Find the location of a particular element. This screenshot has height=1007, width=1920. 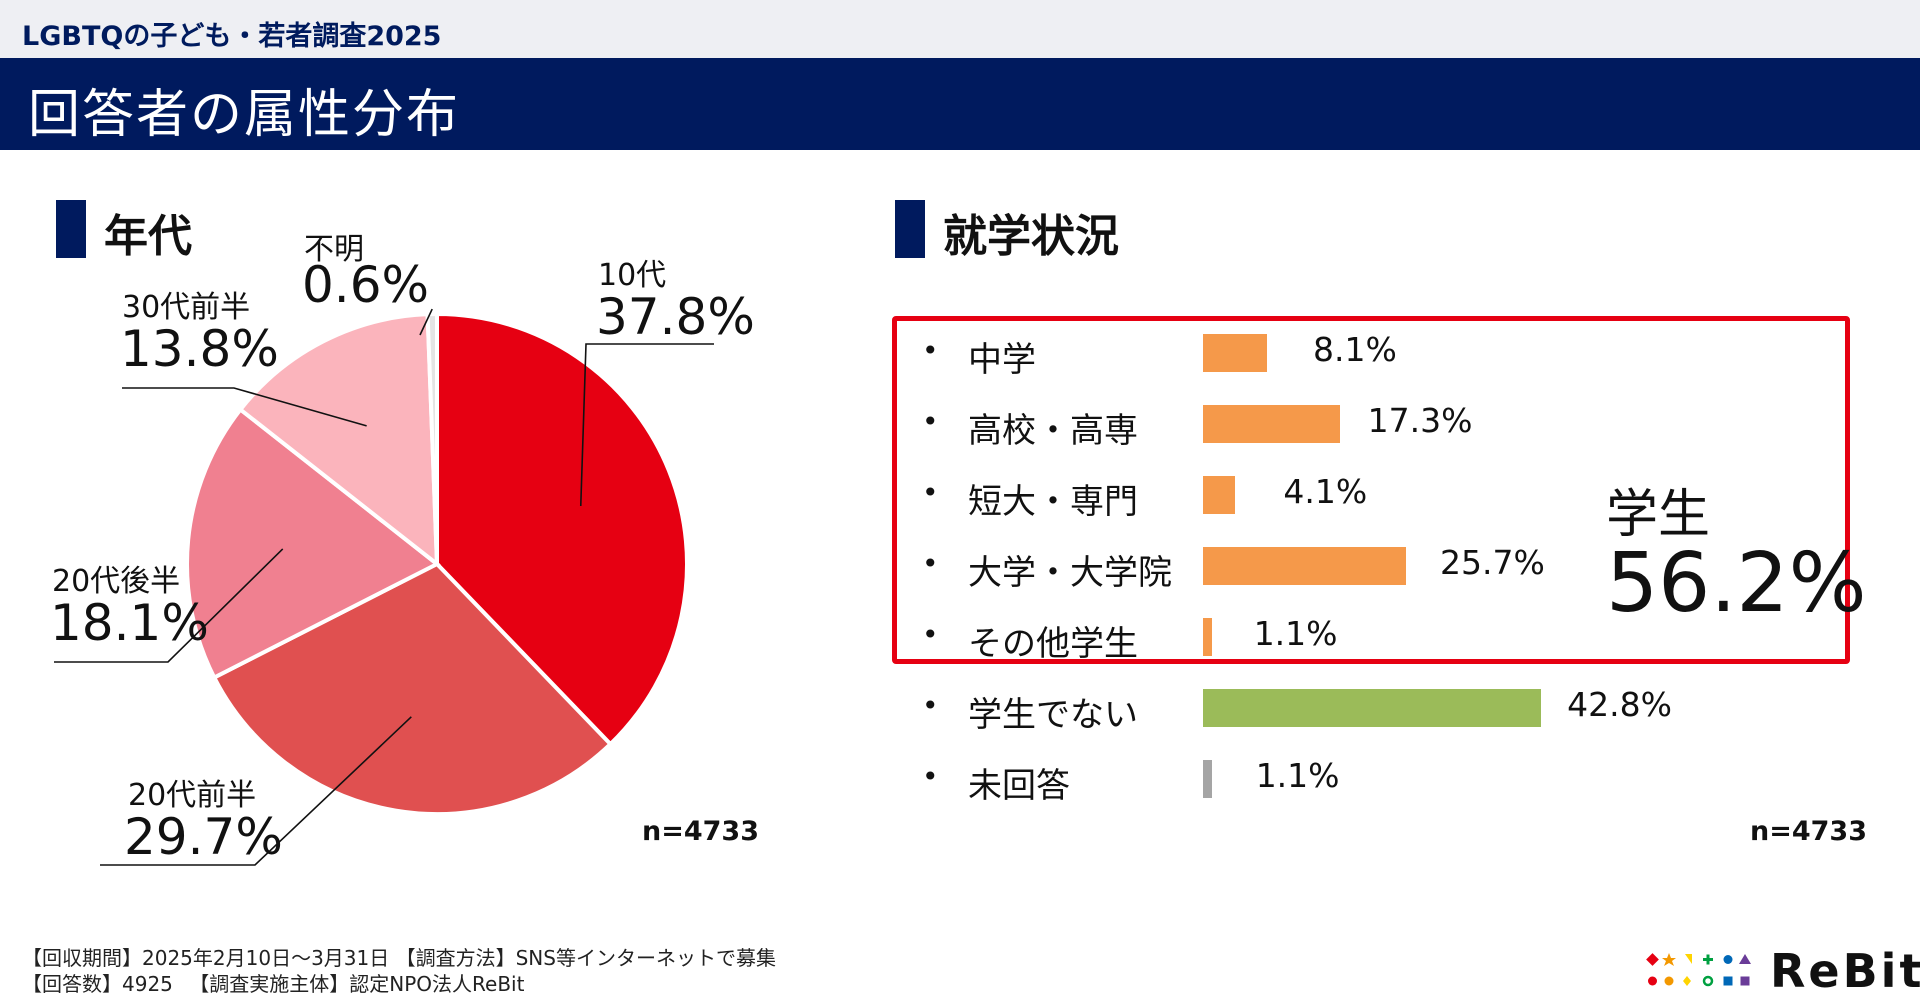

page-title: 回答者の属性分布 is located at coordinates (244, 115).